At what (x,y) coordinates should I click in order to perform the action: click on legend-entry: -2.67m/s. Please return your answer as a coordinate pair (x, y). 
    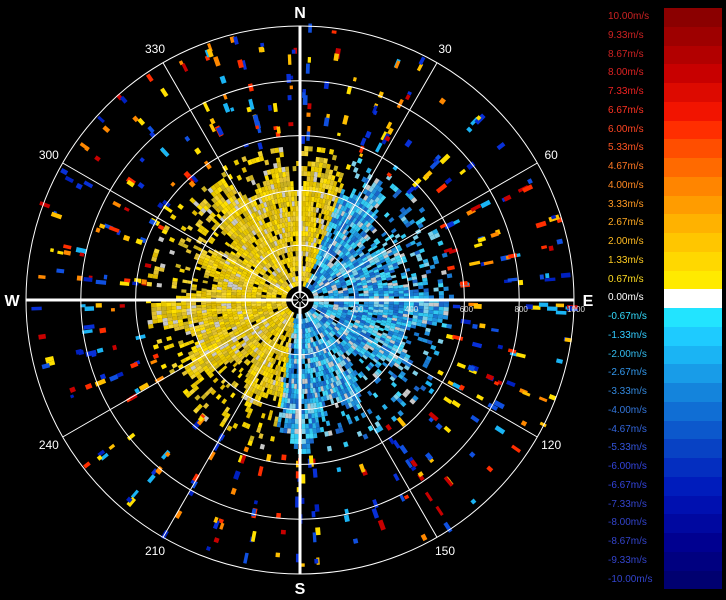
    Looking at the image, I should click on (664, 373).